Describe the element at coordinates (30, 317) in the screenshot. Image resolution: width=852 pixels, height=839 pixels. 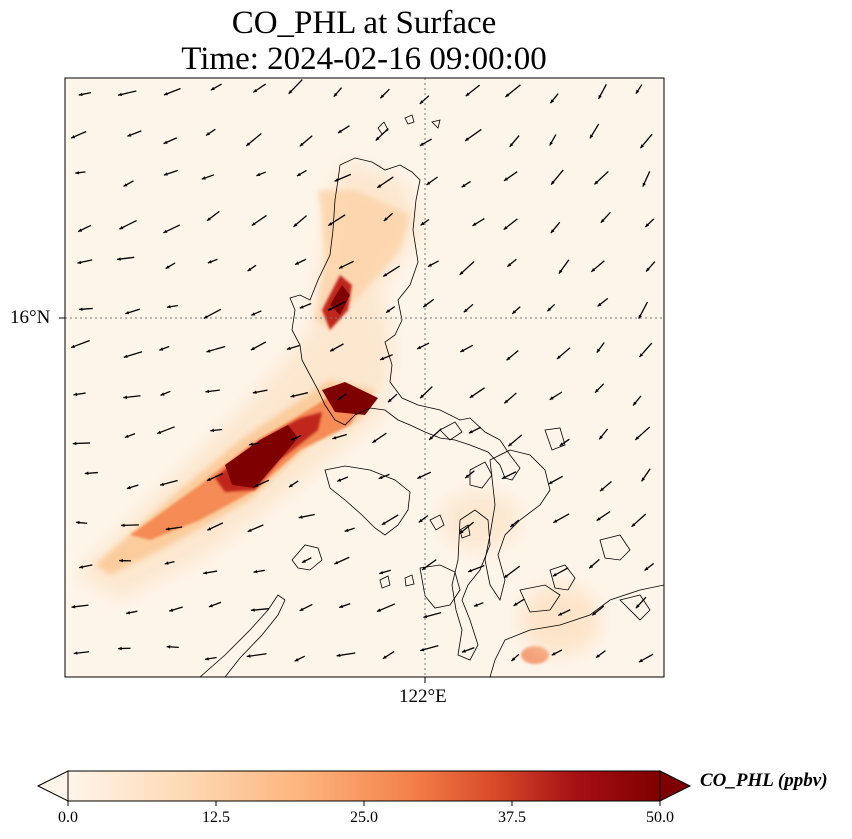
I see `latitude-label: 16°N` at that location.